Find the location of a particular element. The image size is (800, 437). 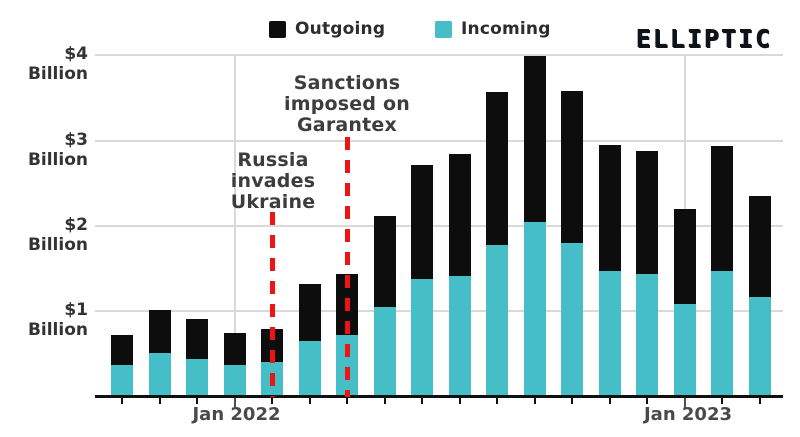

bar-incoming-dec-2021 is located at coordinates (197, 378).